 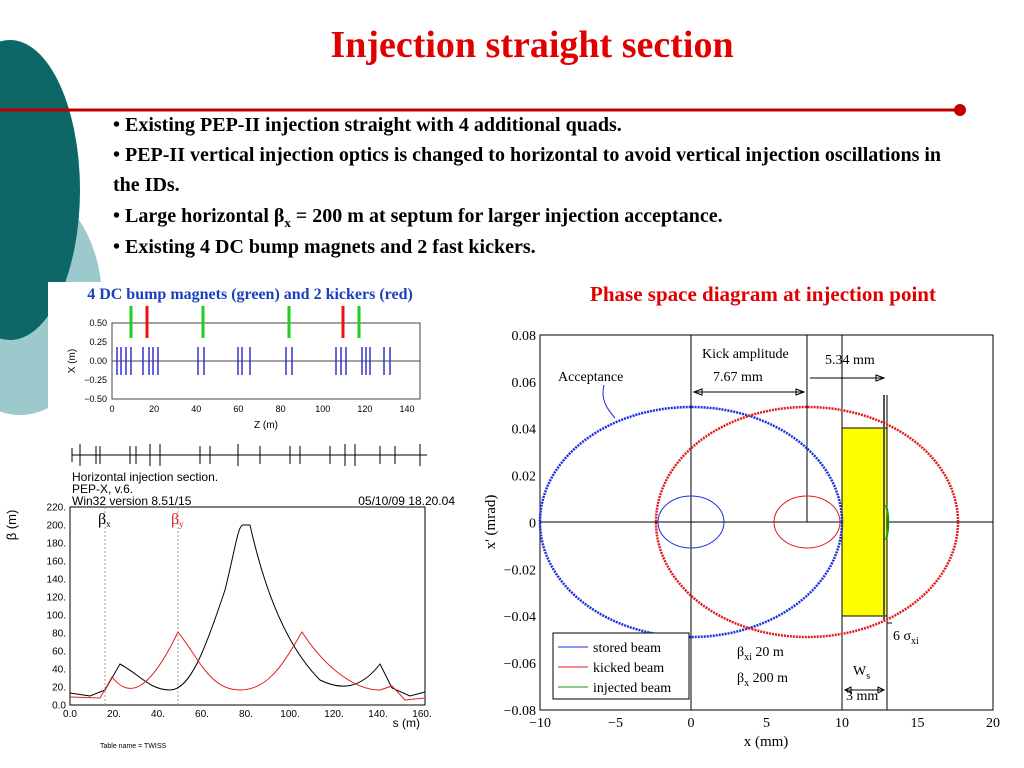 I want to click on tick-label: 80, so click(x=281, y=409).